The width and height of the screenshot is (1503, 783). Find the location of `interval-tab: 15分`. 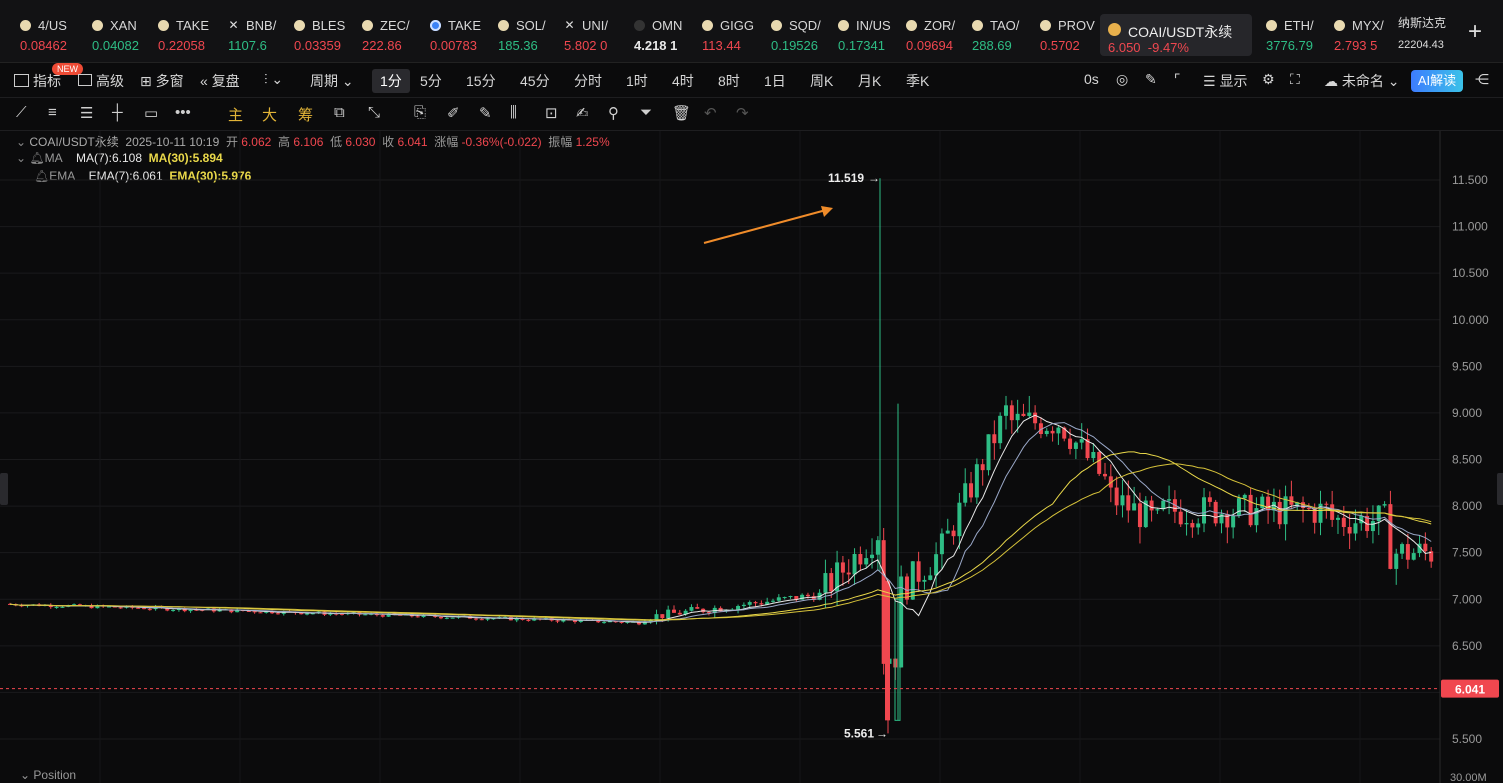

interval-tab: 15分 is located at coordinates (481, 81).